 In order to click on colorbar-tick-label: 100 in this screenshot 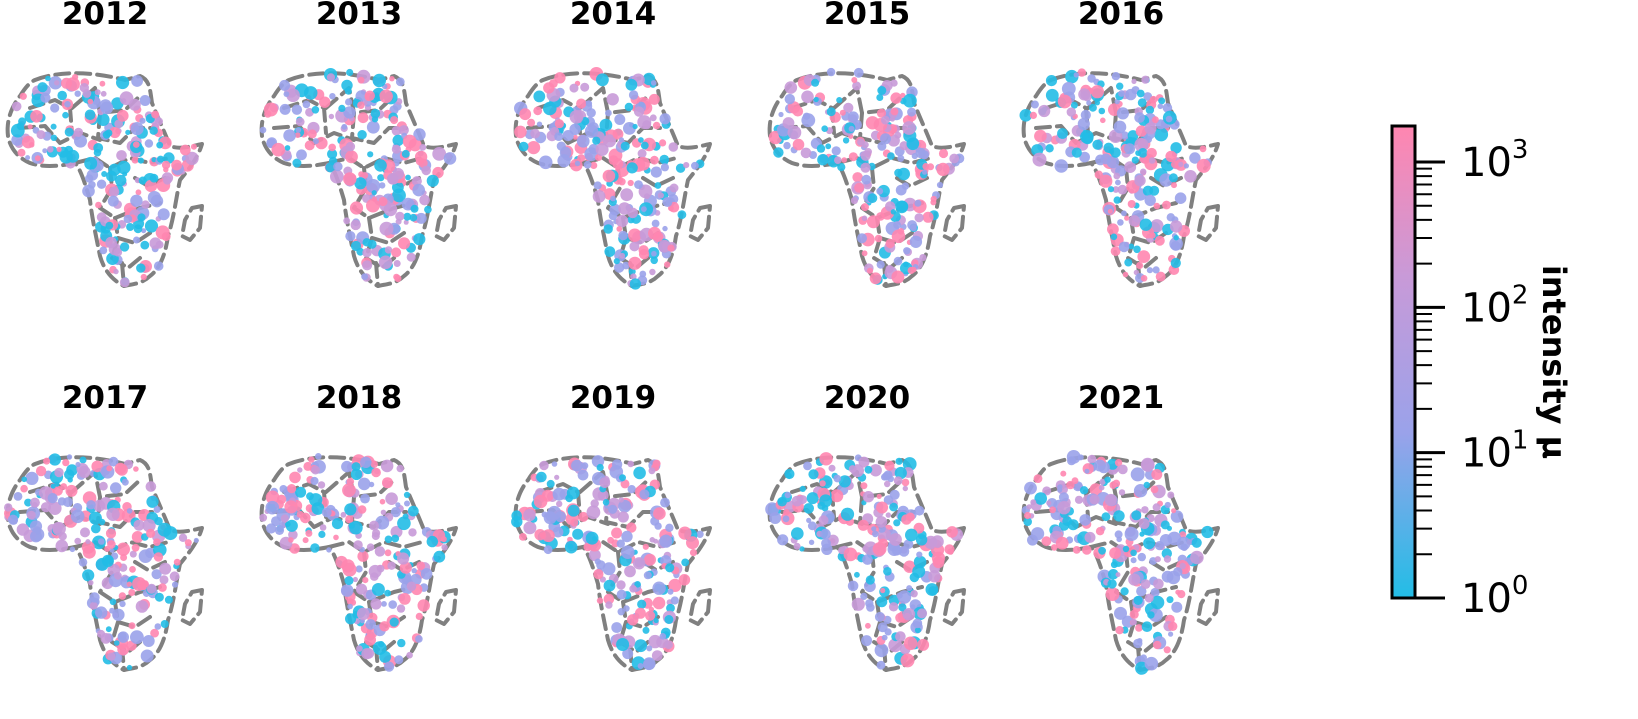, I will do `click(1494, 596)`.